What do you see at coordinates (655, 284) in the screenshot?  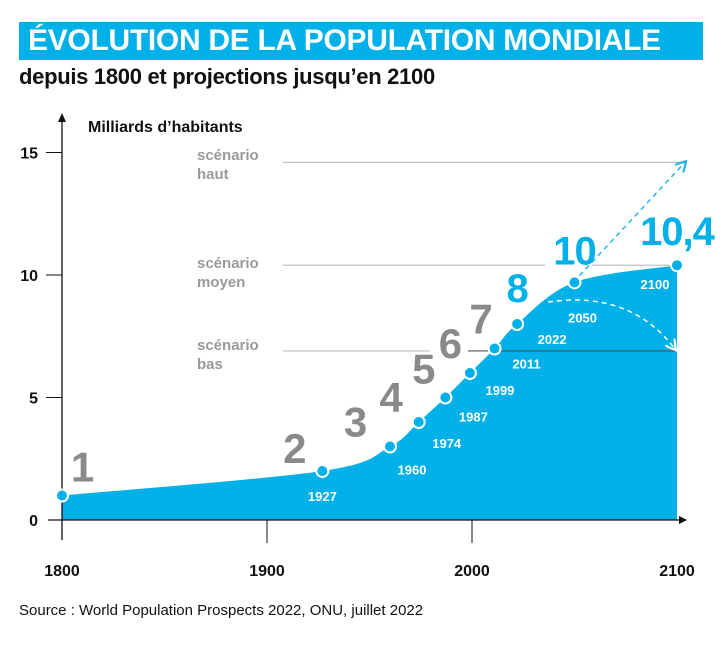 I see `year-label: 2100` at bounding box center [655, 284].